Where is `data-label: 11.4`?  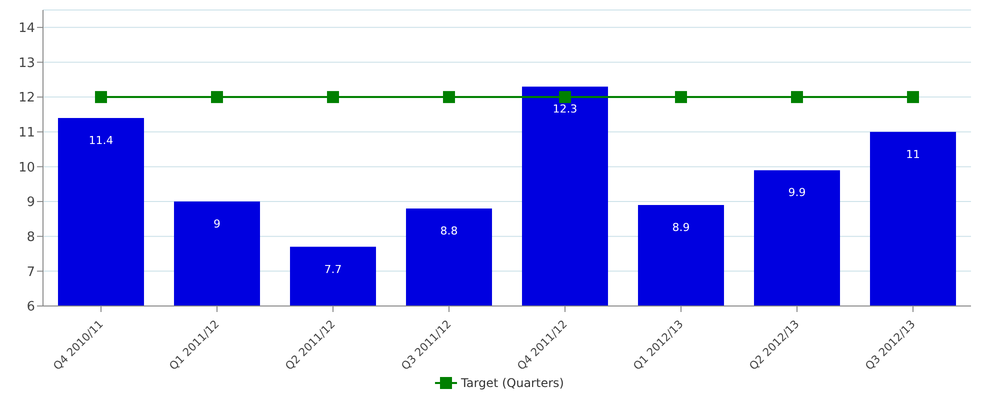
data-label: 11.4 is located at coordinates (101, 140).